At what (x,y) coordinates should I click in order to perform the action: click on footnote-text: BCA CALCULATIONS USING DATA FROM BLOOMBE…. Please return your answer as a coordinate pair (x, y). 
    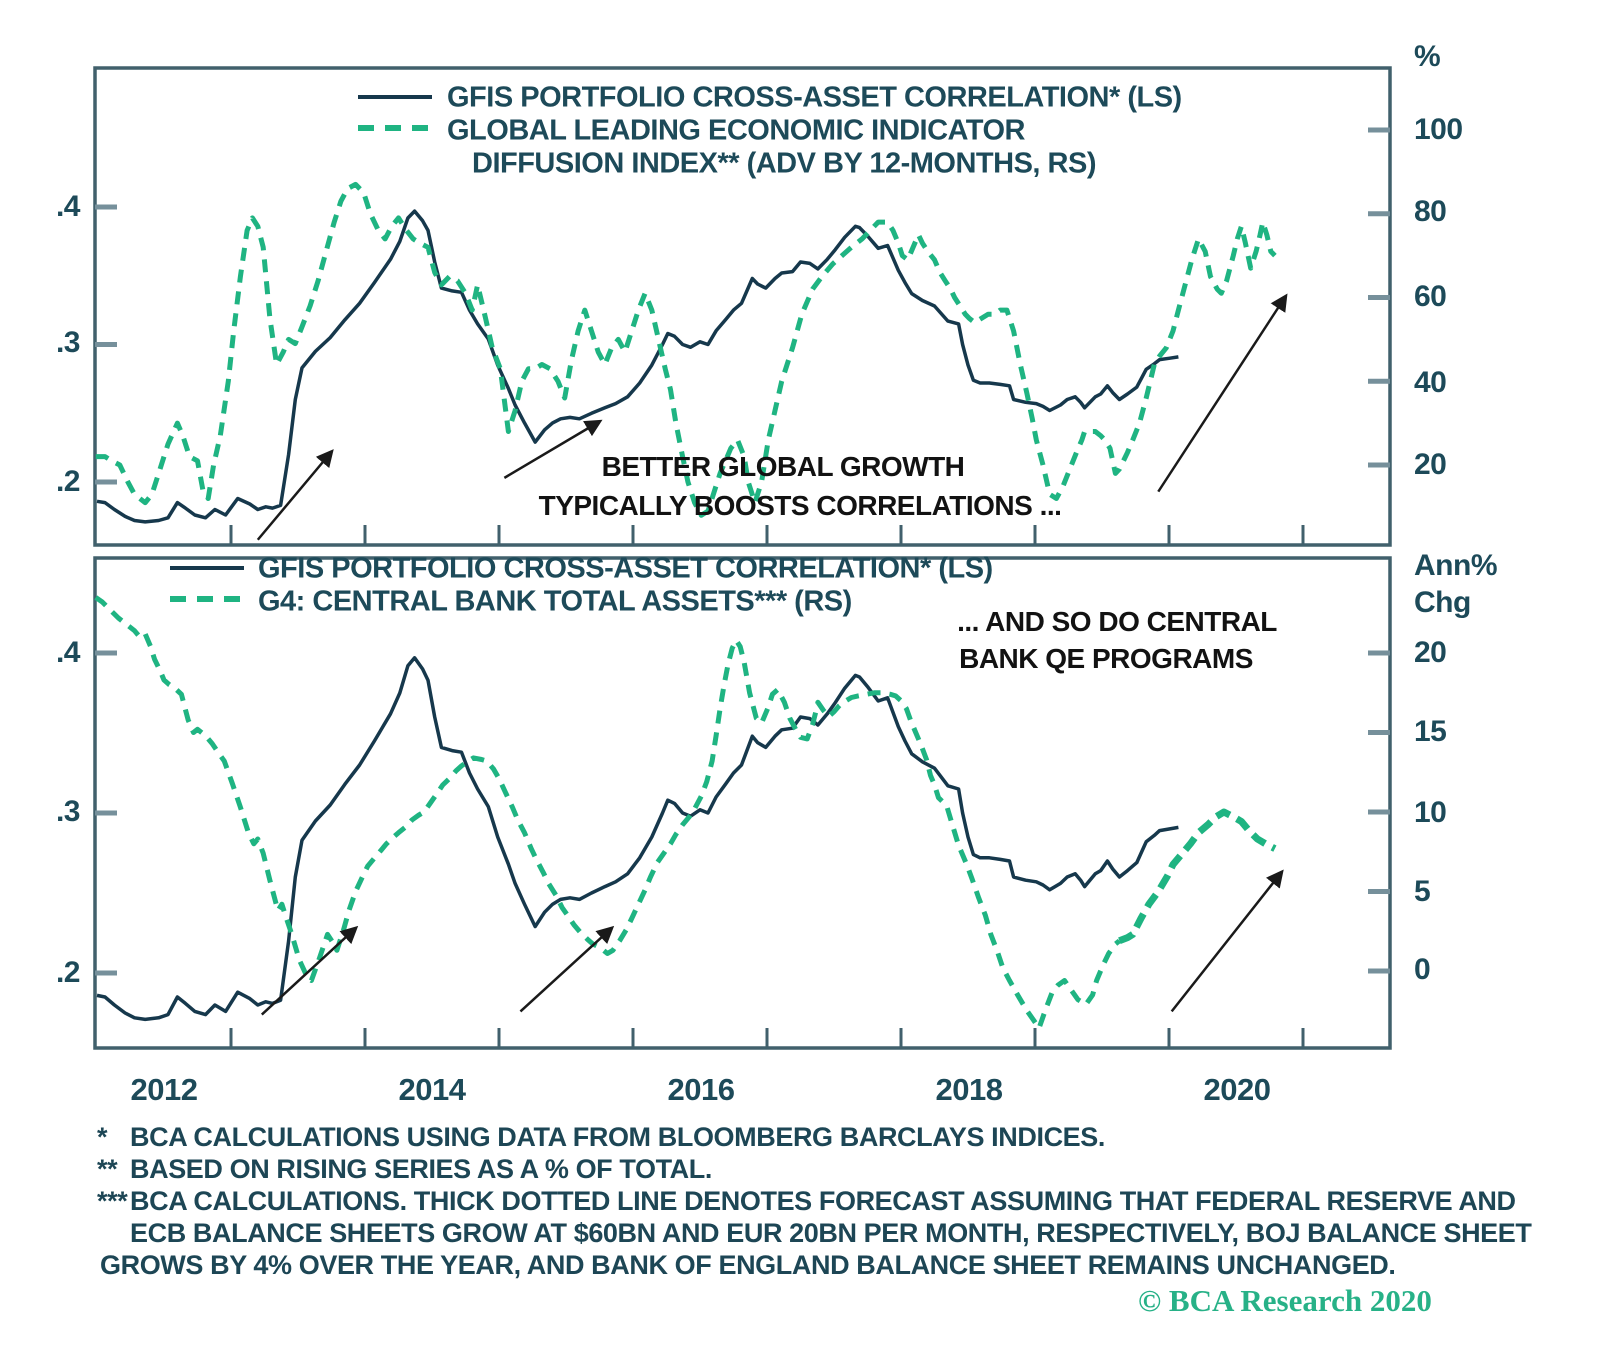
    Looking at the image, I should click on (617, 1137).